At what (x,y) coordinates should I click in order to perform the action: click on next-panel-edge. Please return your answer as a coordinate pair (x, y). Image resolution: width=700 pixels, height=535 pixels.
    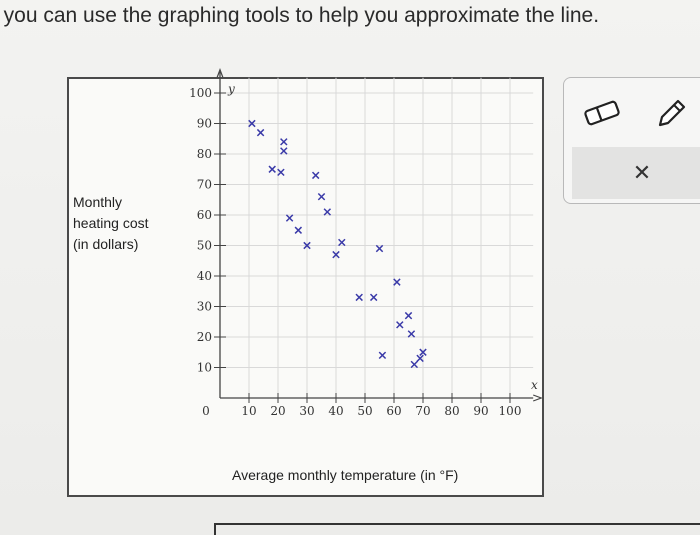
    Looking at the image, I should click on (457, 529).